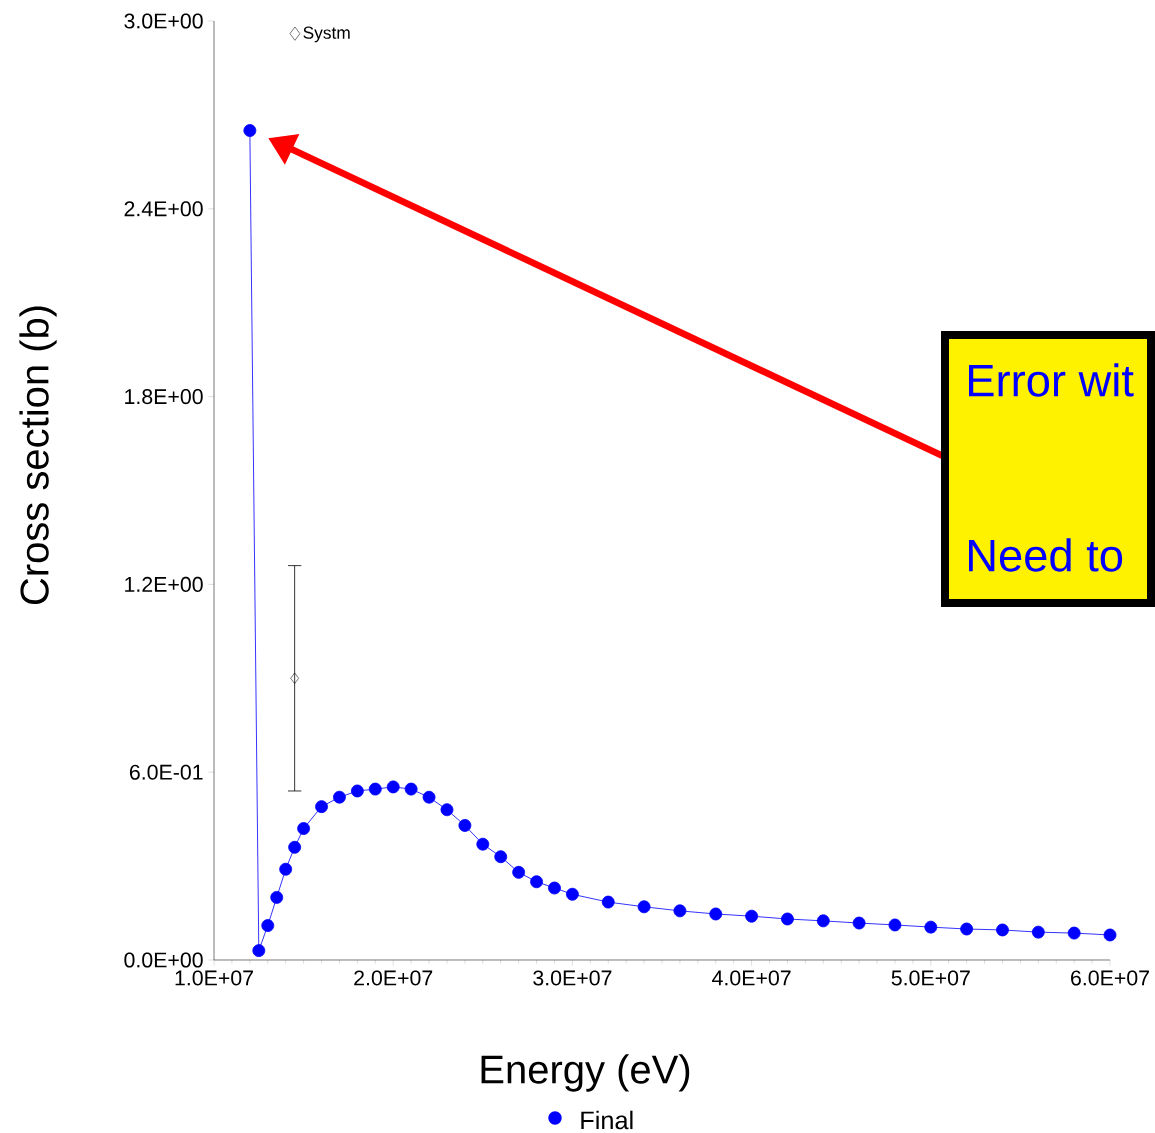 This screenshot has height=1133, width=1155. I want to click on x-tick-label: 3.0E+07, so click(572, 978).